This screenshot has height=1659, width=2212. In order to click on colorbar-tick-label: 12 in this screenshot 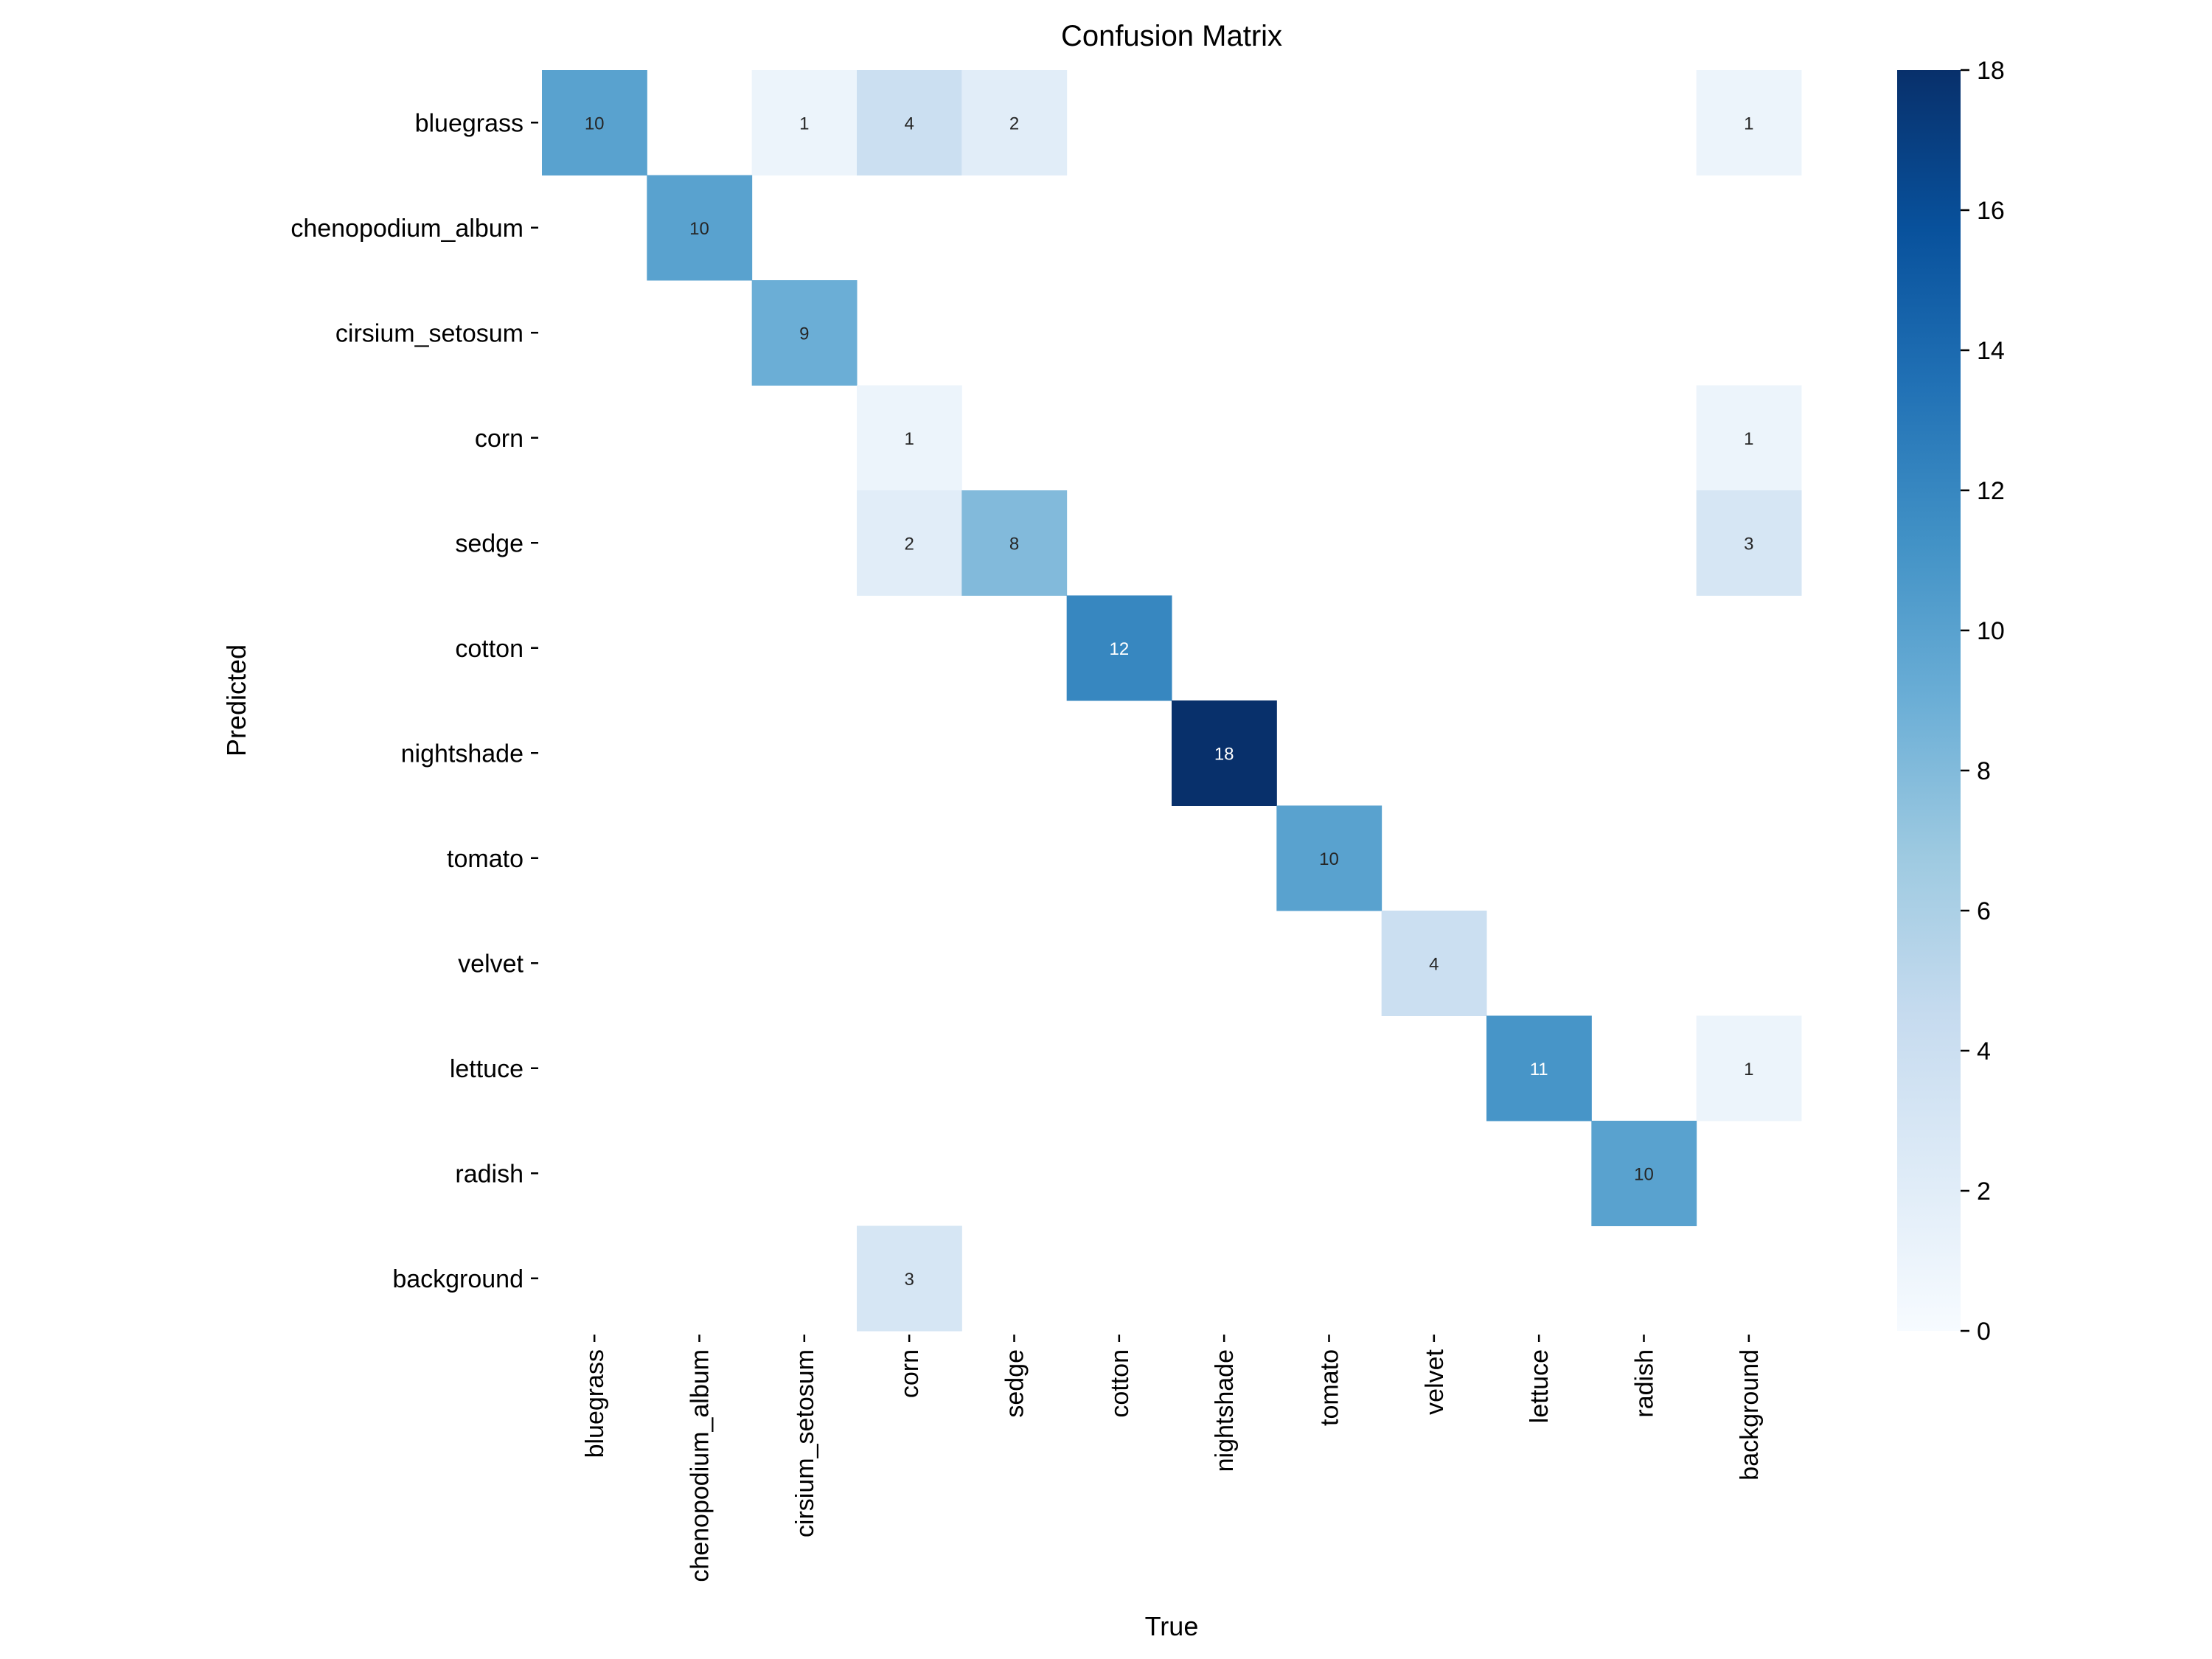, I will do `click(1991, 491)`.